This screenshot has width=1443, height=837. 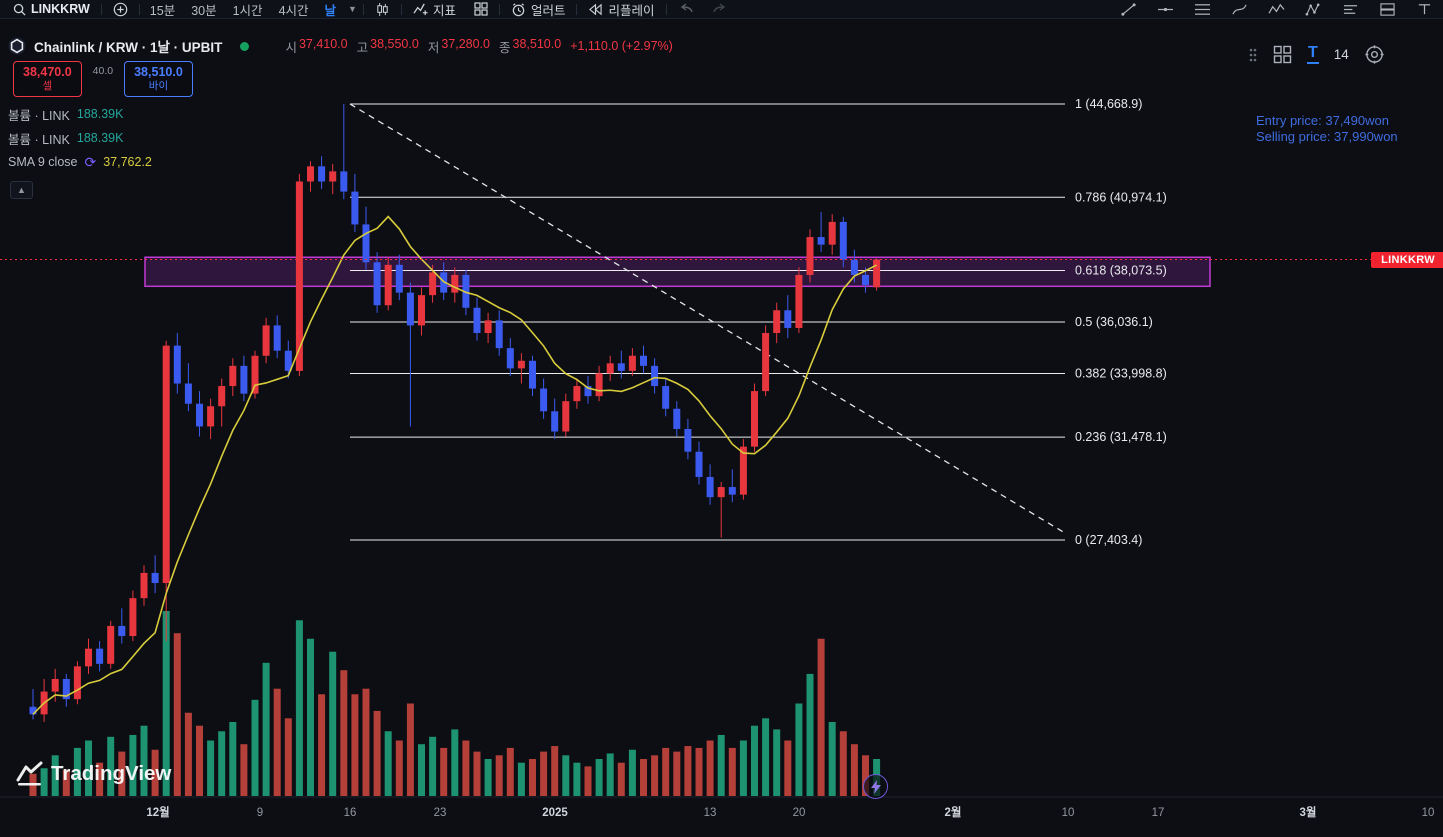 I want to click on buy-button: 38,510.0 바이, so click(x=158, y=79).